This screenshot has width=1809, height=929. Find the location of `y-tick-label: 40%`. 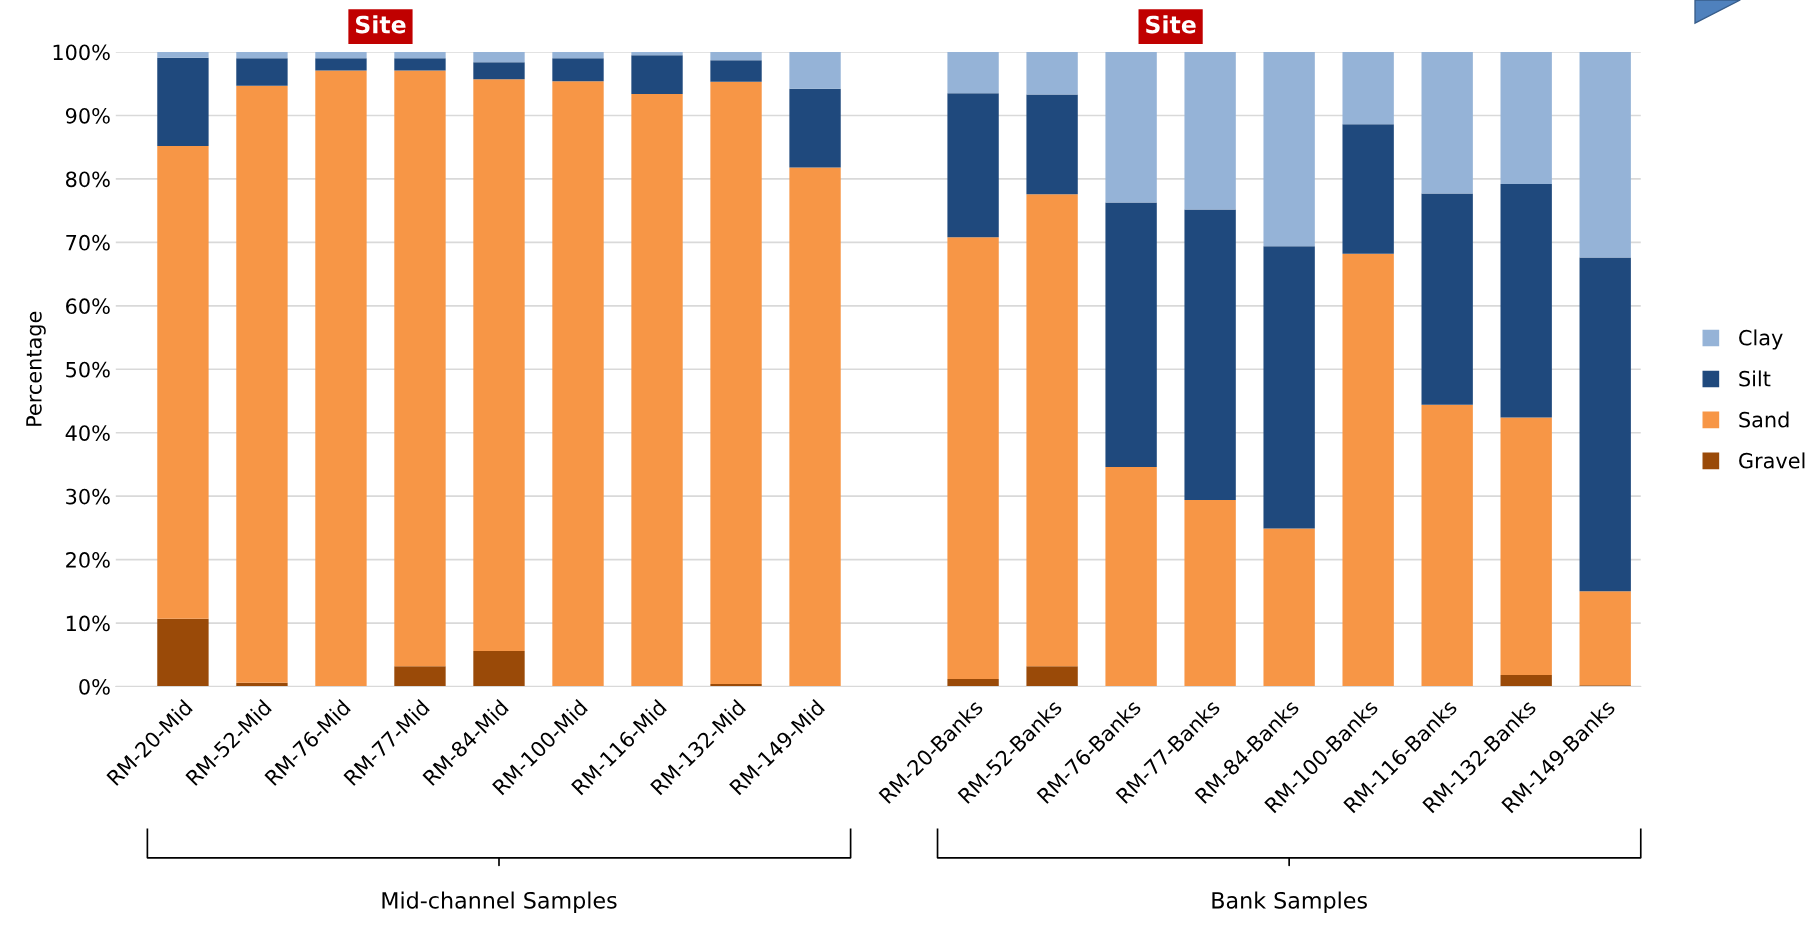

y-tick-label: 40% is located at coordinates (87, 433).